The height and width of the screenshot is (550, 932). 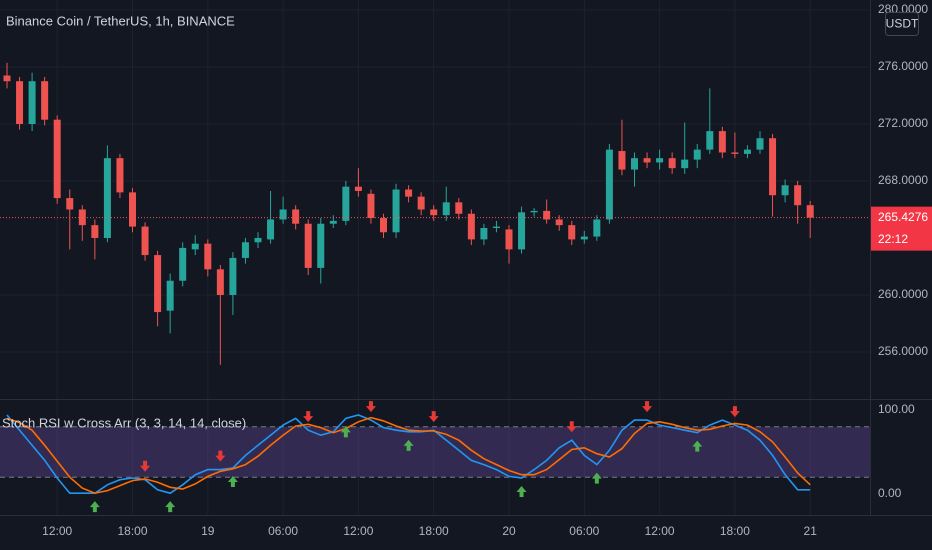 I want to click on y-tick-label: 256.0000, so click(x=903, y=351).